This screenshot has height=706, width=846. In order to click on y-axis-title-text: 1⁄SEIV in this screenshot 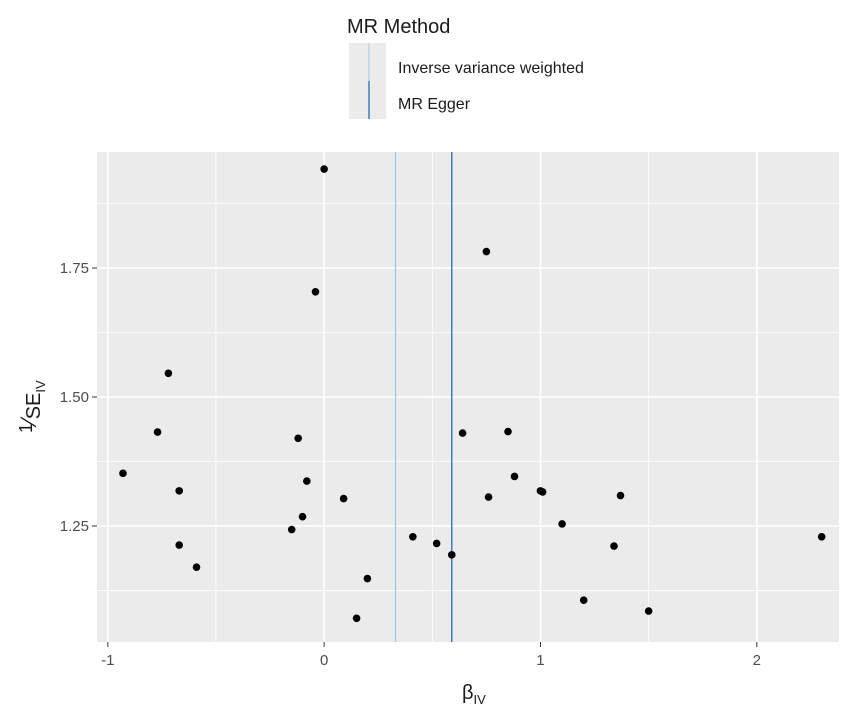, I will do `click(32, 406)`.